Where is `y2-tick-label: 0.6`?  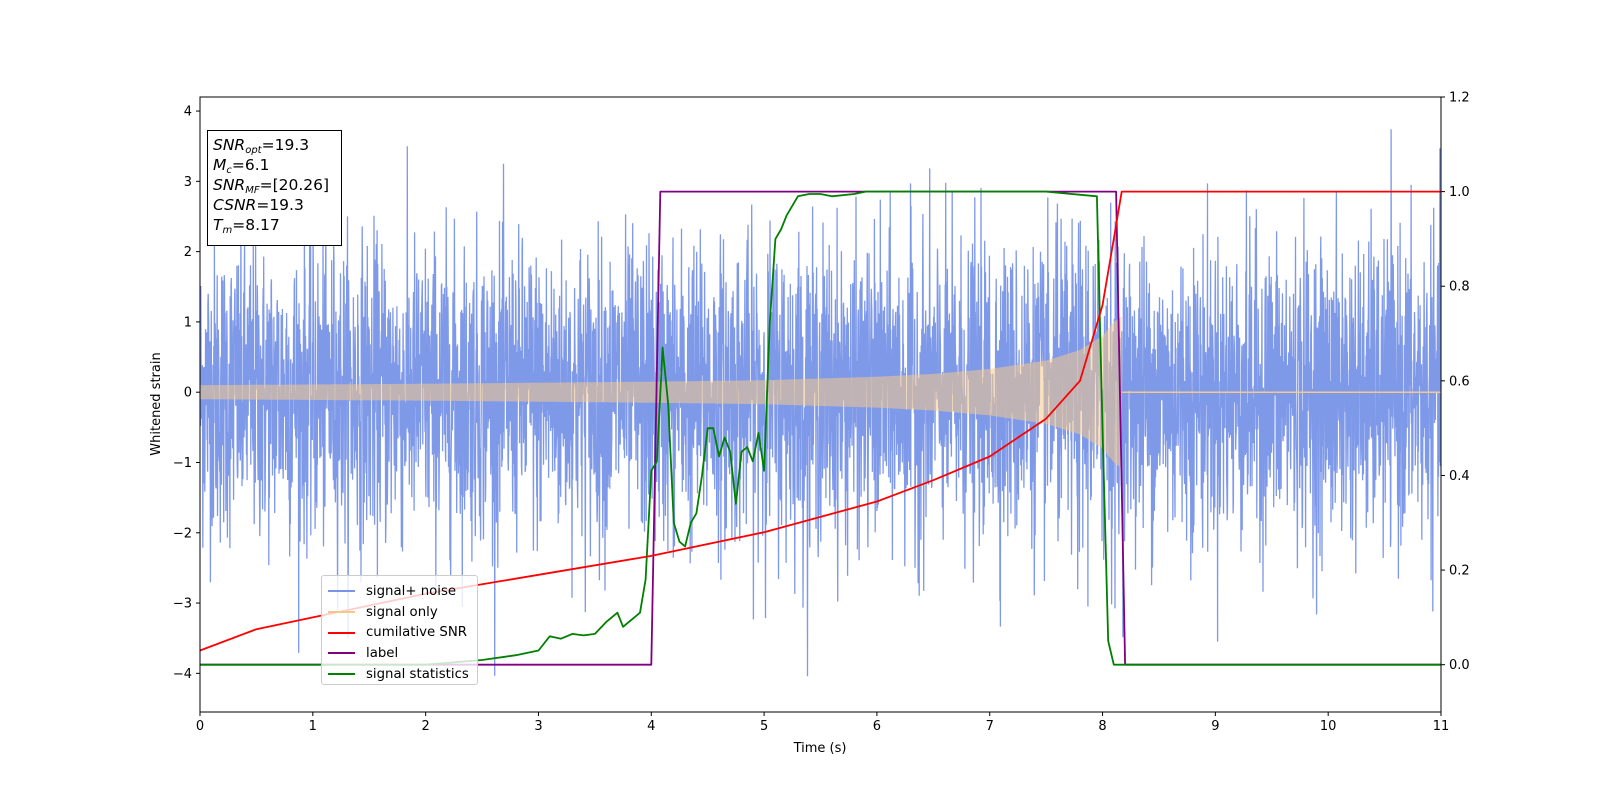
y2-tick-label: 0.6 is located at coordinates (1459, 381).